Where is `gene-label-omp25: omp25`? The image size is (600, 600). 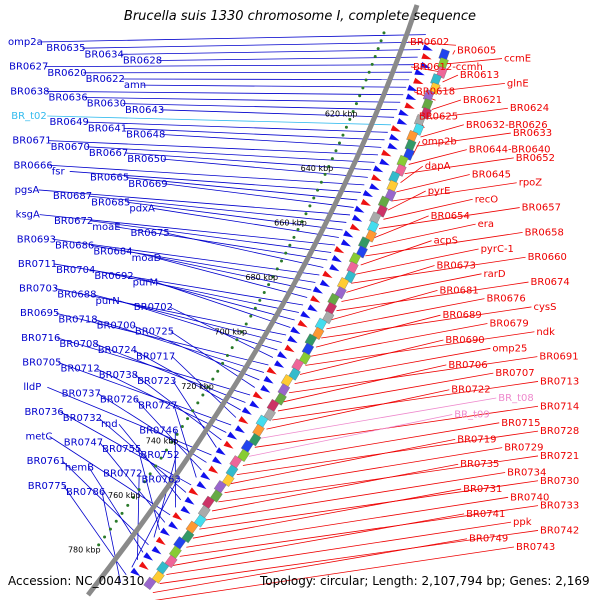
gene-label-omp25: omp25 is located at coordinates (509, 348).